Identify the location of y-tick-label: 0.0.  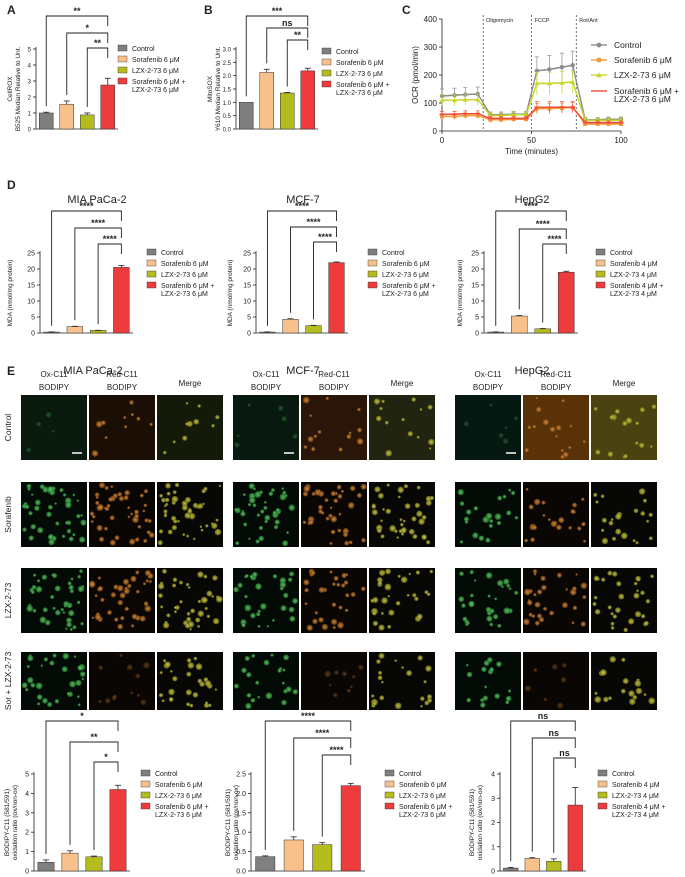
(227, 131).